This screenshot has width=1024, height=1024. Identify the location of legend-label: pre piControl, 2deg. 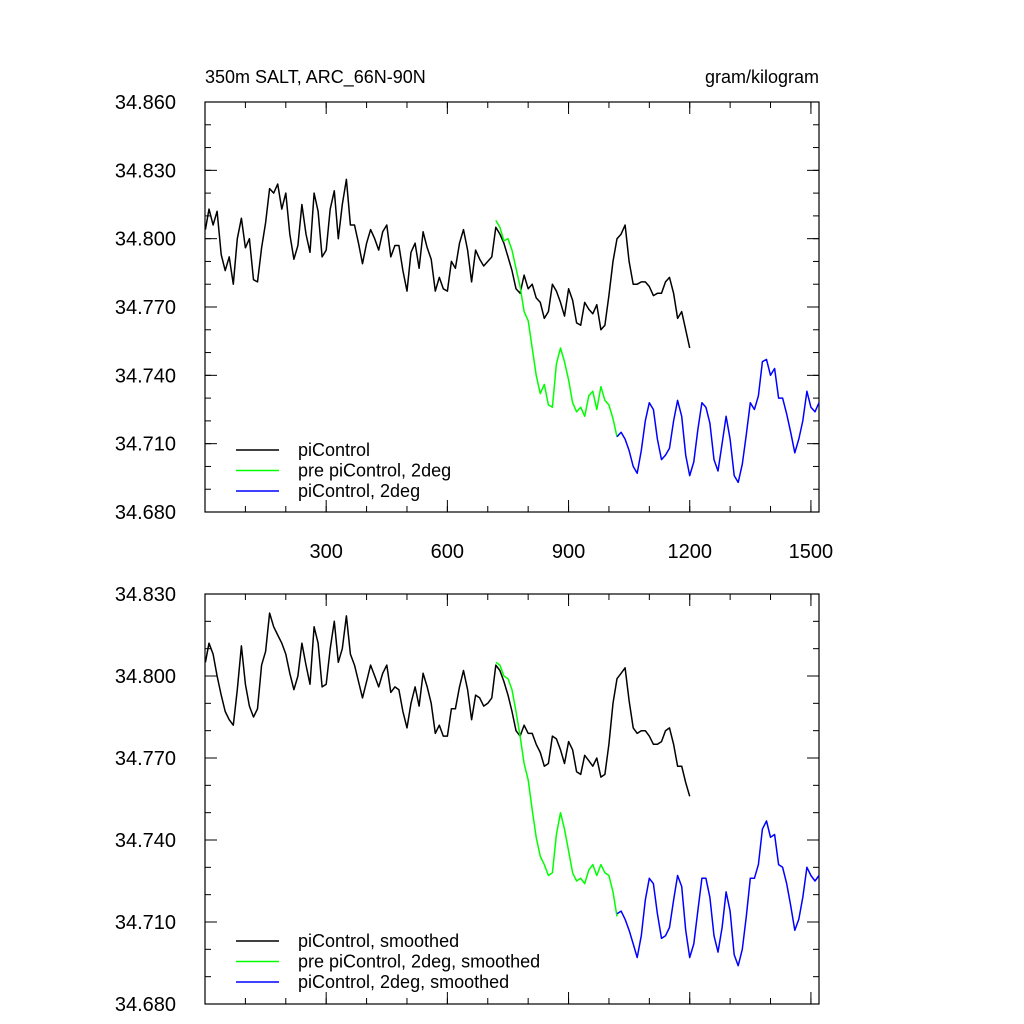
(374, 471).